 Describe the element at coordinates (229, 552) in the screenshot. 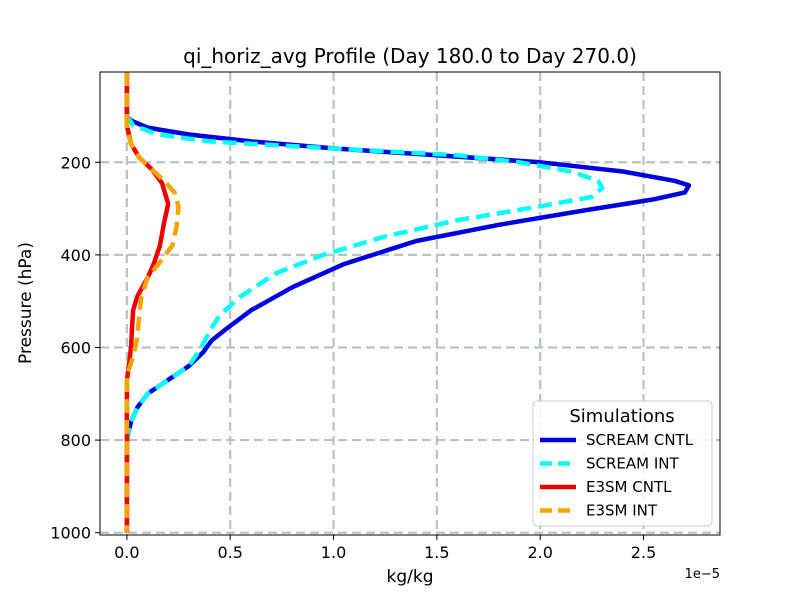

I see `x-tick-label: 0.5` at that location.